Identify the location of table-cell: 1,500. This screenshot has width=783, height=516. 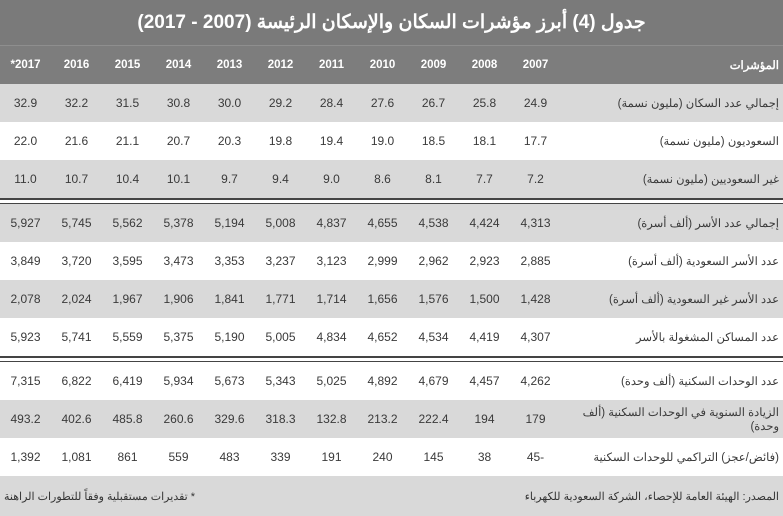
(484, 299).